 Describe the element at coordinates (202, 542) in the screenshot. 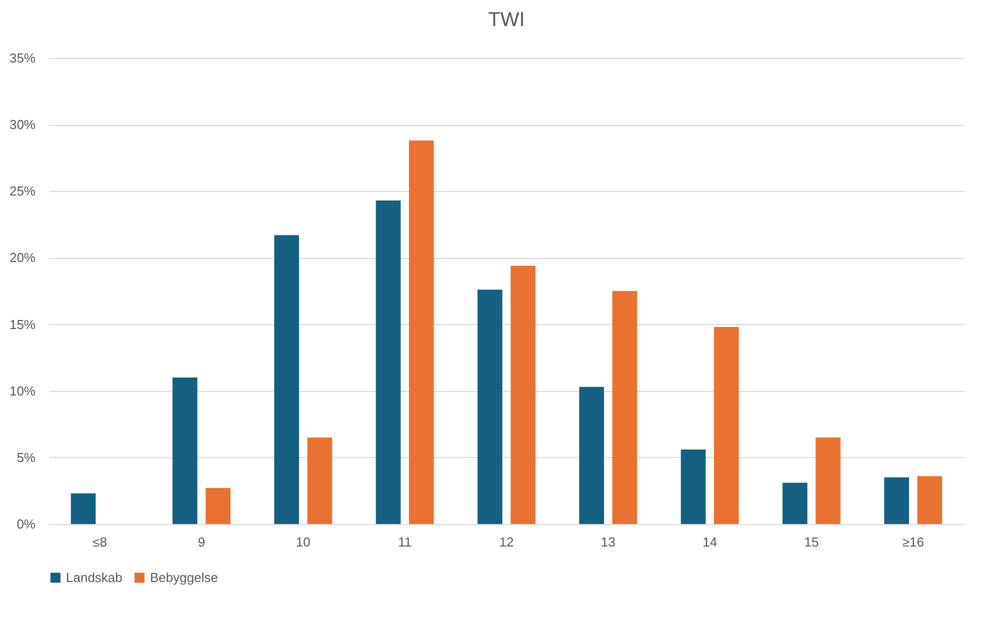

I see `x-tick-label: 9` at that location.